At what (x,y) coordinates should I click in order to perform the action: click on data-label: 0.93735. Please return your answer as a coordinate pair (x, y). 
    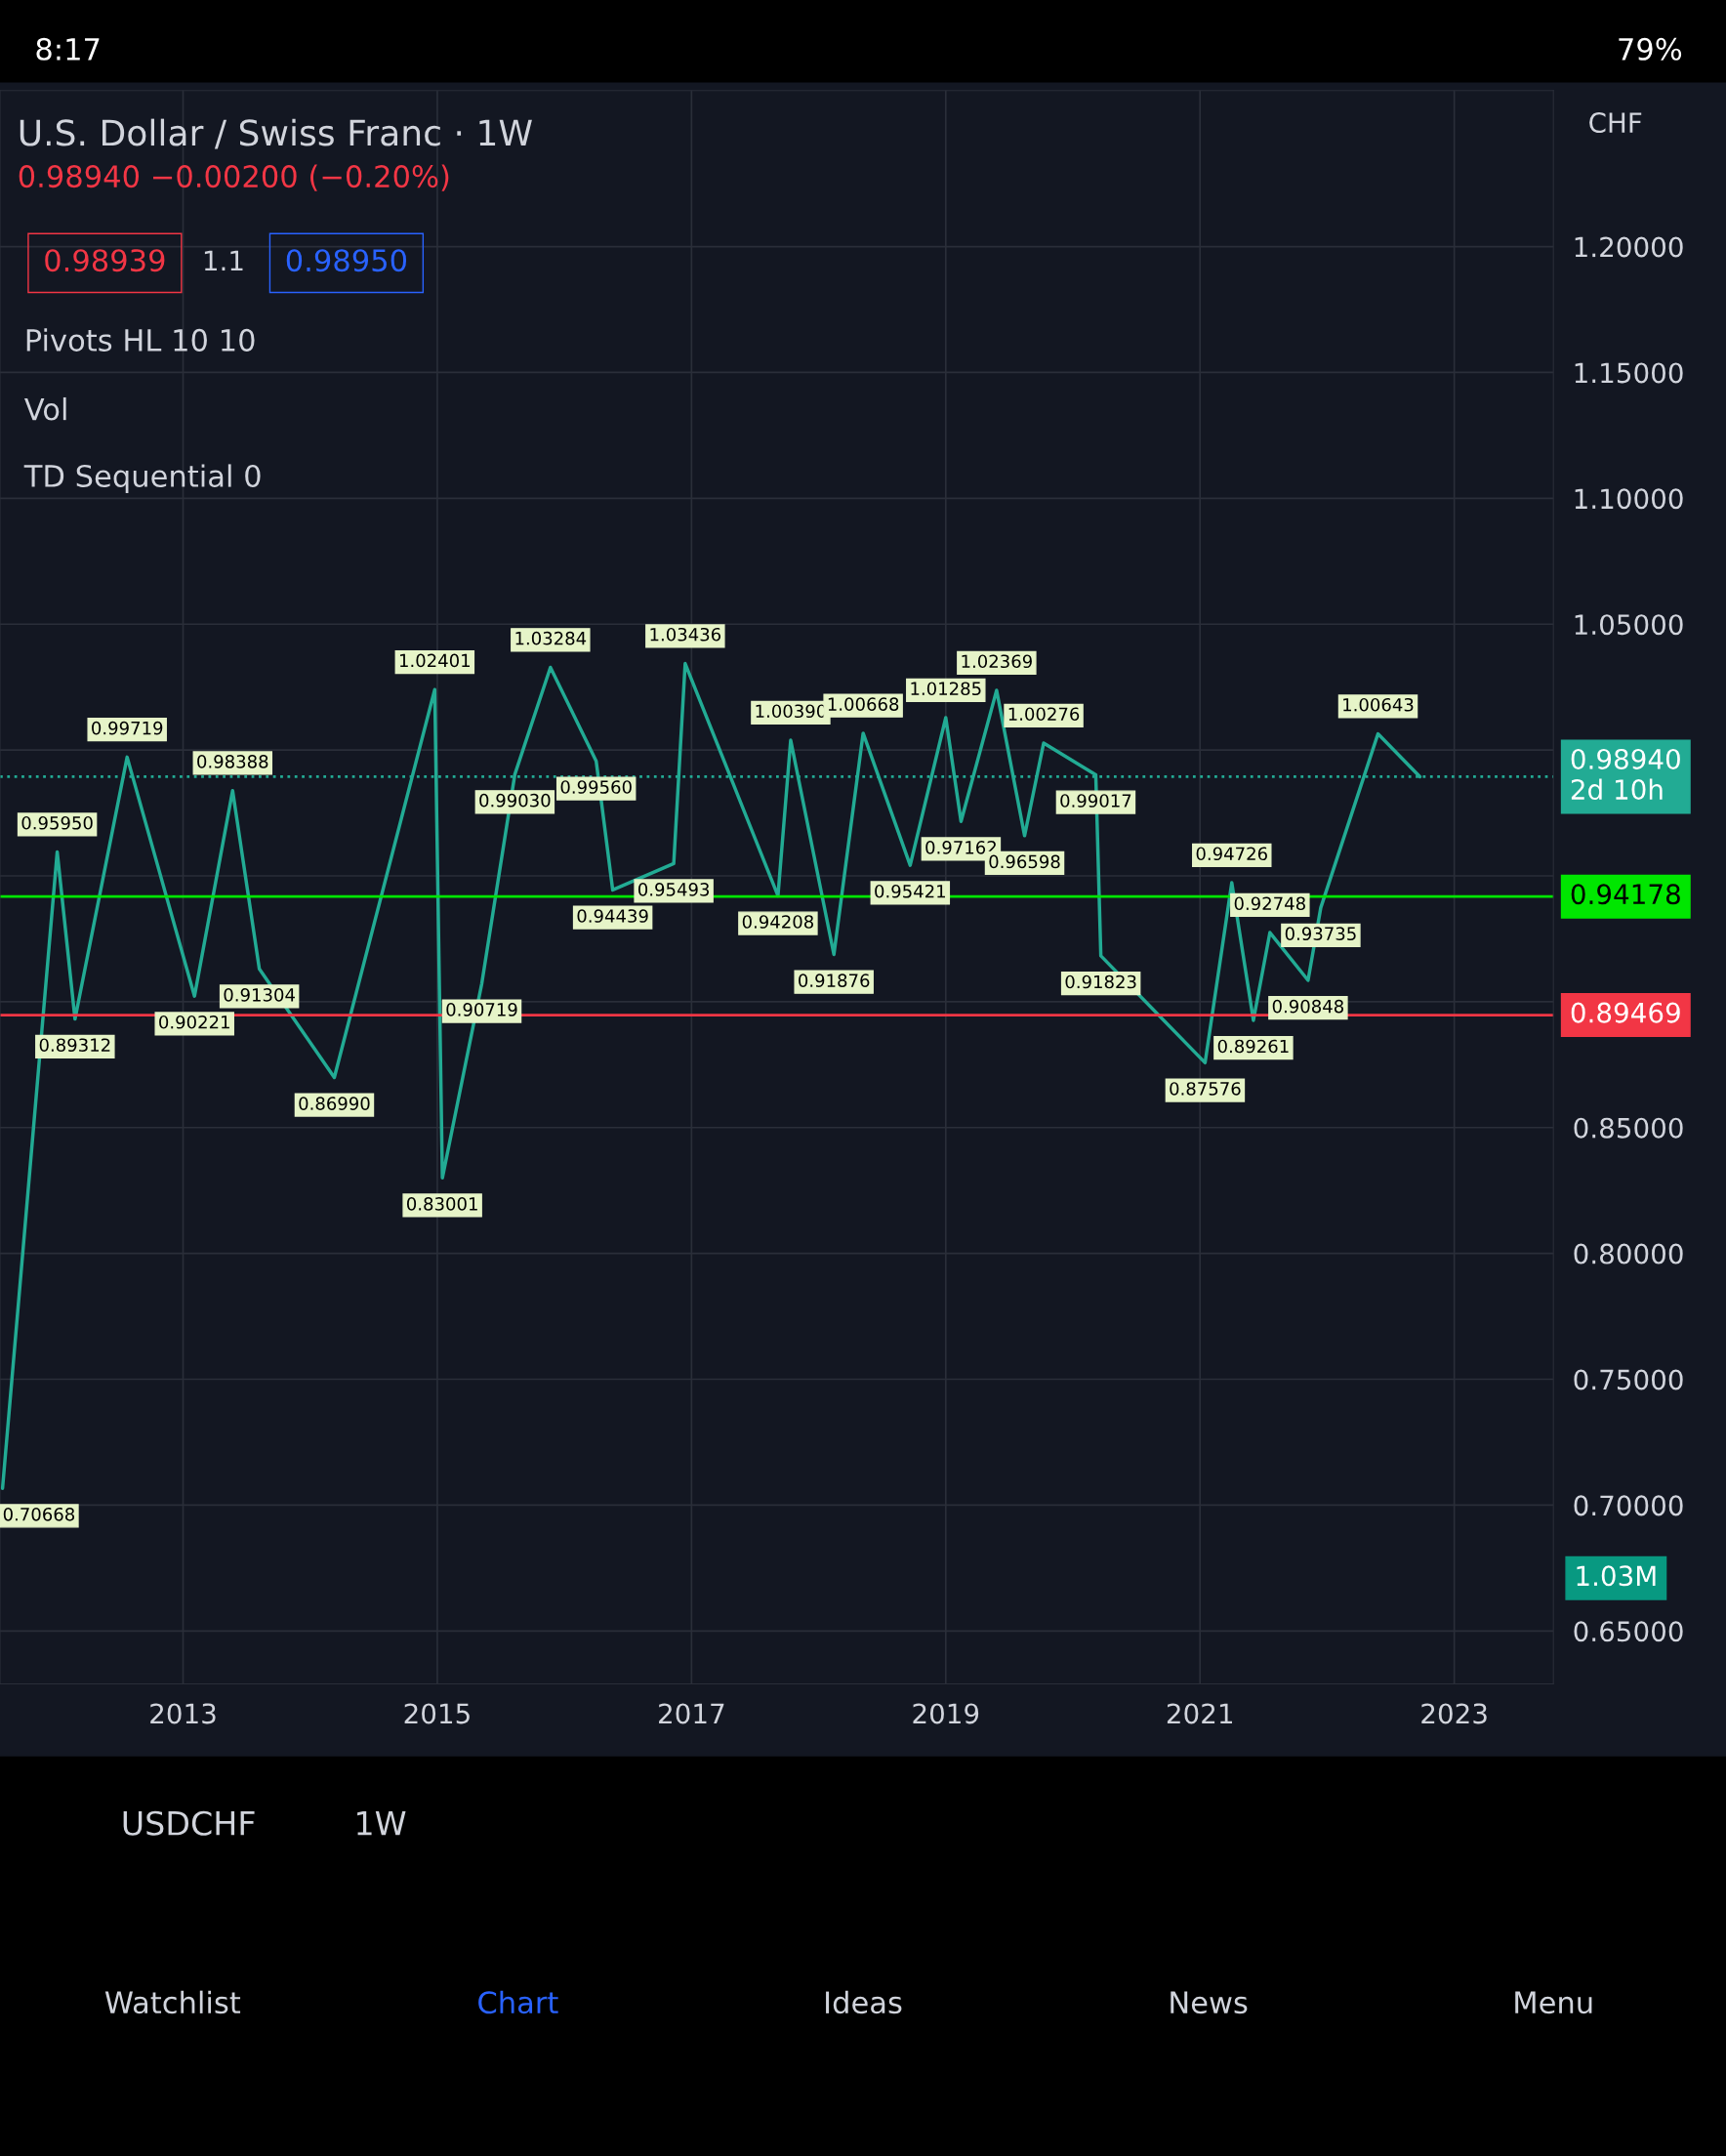
    Looking at the image, I should click on (1320, 934).